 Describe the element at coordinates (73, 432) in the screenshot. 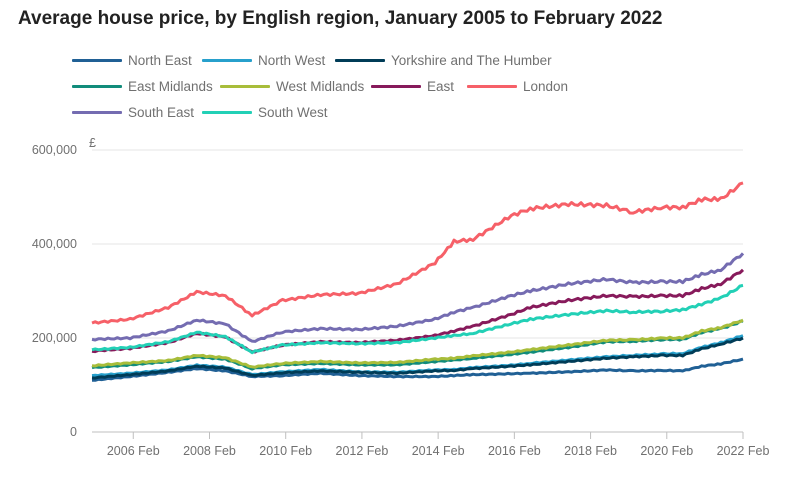

I see `y-tick-label: 0` at that location.